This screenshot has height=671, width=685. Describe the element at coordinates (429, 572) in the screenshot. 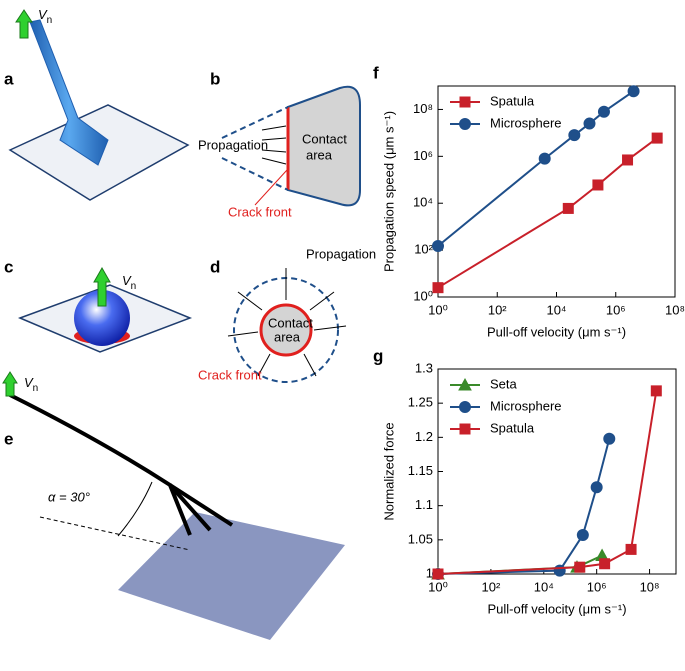

I see `y-tick-label: 1` at that location.